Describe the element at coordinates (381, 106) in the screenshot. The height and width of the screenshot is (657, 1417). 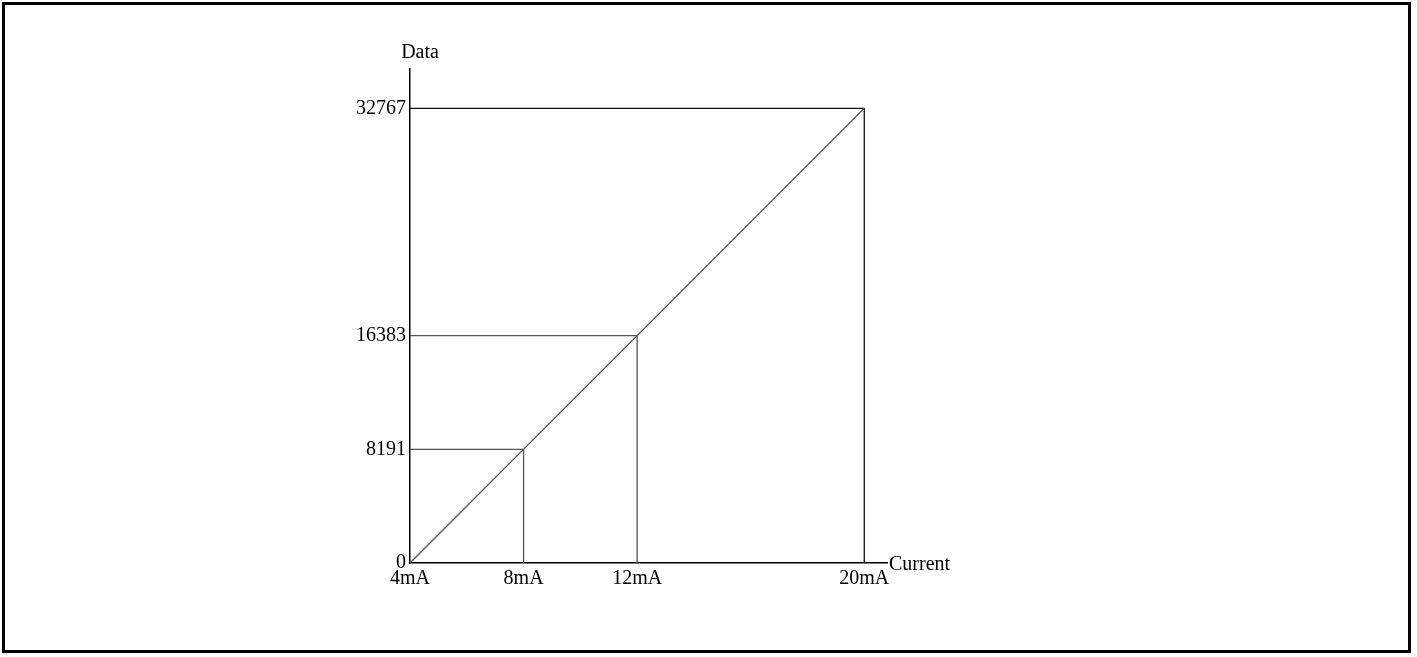
I see `y-tick-label: 32767` at that location.